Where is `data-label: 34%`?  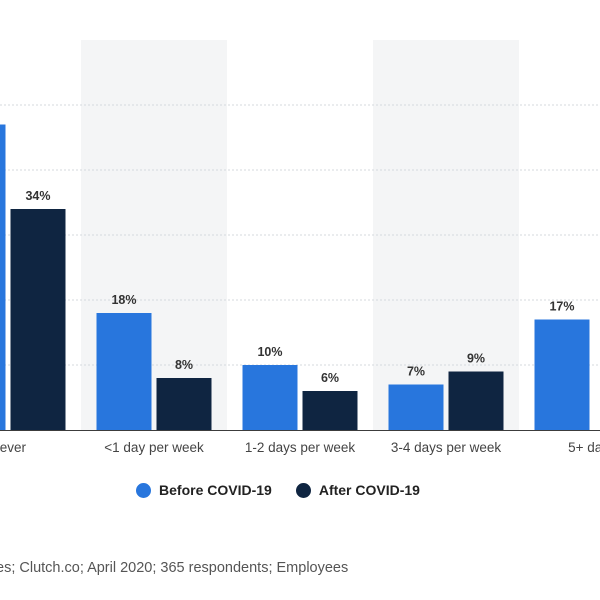
data-label: 34% is located at coordinates (37, 196).